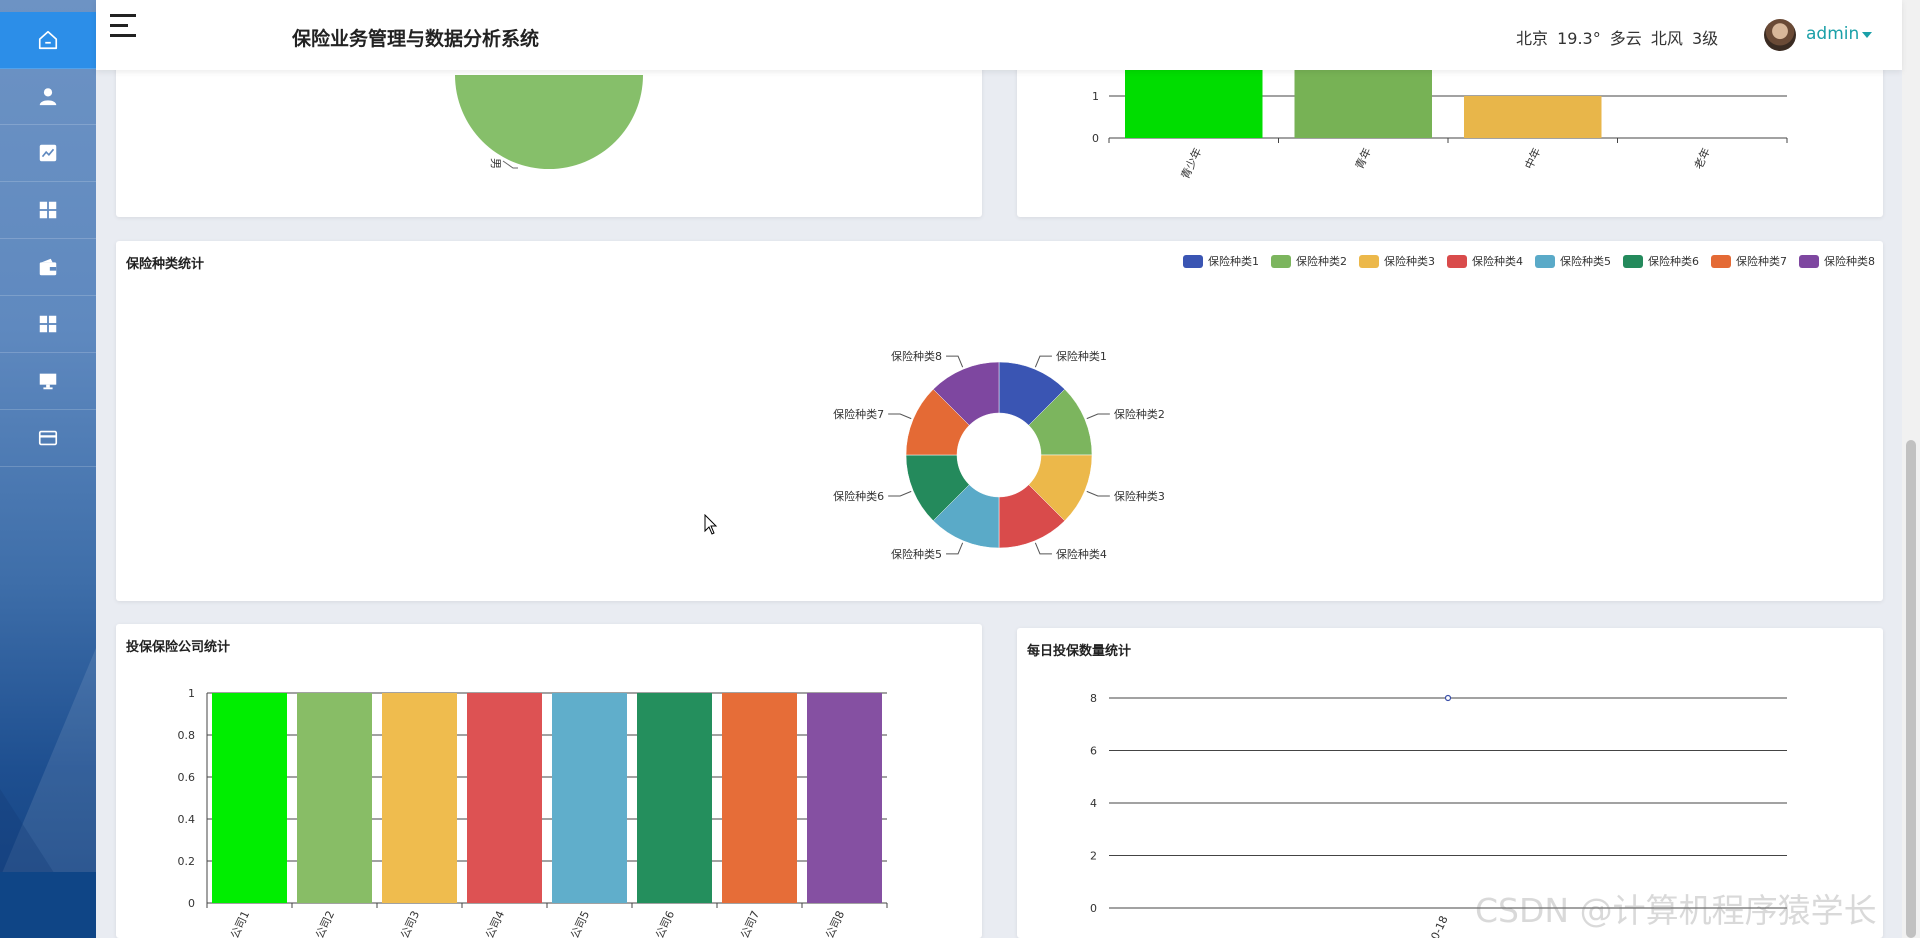  I want to click on x-tick-label: 公司3, so click(410, 923).